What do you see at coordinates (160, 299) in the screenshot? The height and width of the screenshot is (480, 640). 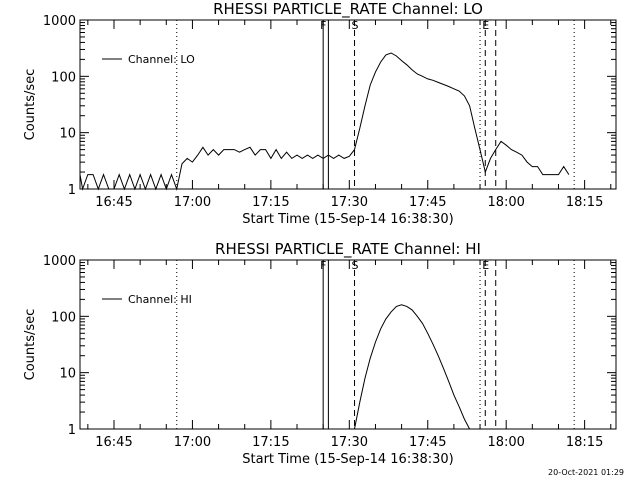 I see `legend-label: Channel: HI` at bounding box center [160, 299].